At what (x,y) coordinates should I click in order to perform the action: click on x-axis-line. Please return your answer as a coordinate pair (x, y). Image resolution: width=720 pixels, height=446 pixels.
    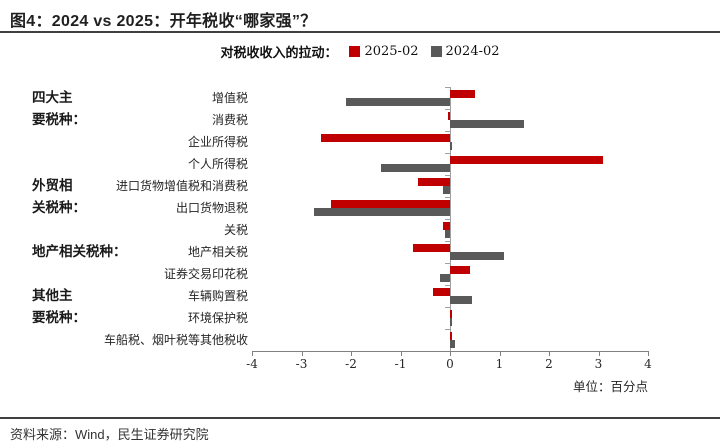
    Looking at the image, I should click on (450, 351).